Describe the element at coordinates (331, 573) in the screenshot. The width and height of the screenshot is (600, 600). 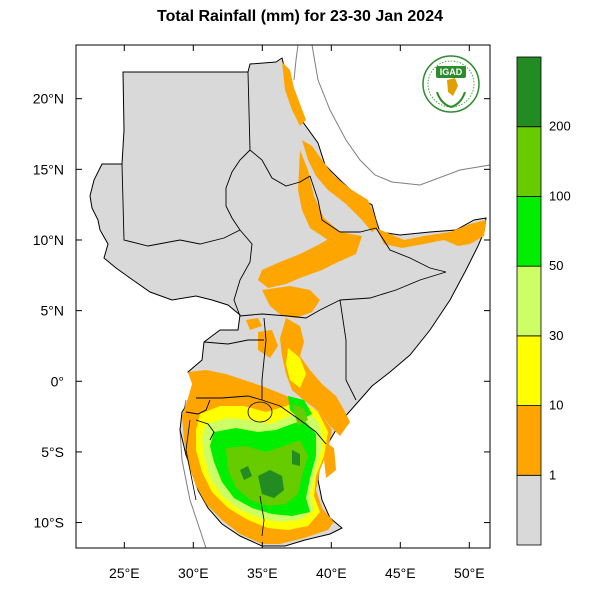
I see `lon-tick-label: 40°E` at that location.